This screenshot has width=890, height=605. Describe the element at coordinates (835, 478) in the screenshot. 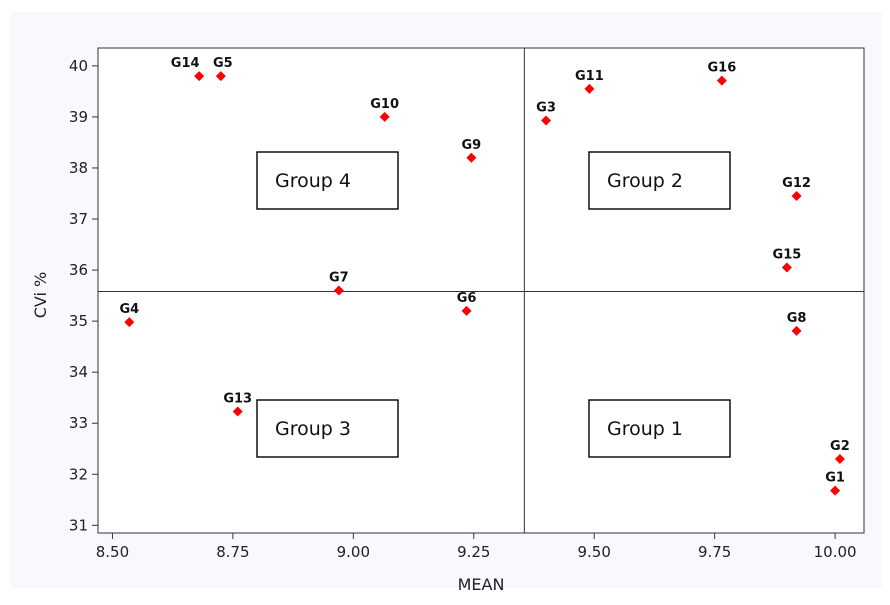

I see `point-label: G1` at that location.